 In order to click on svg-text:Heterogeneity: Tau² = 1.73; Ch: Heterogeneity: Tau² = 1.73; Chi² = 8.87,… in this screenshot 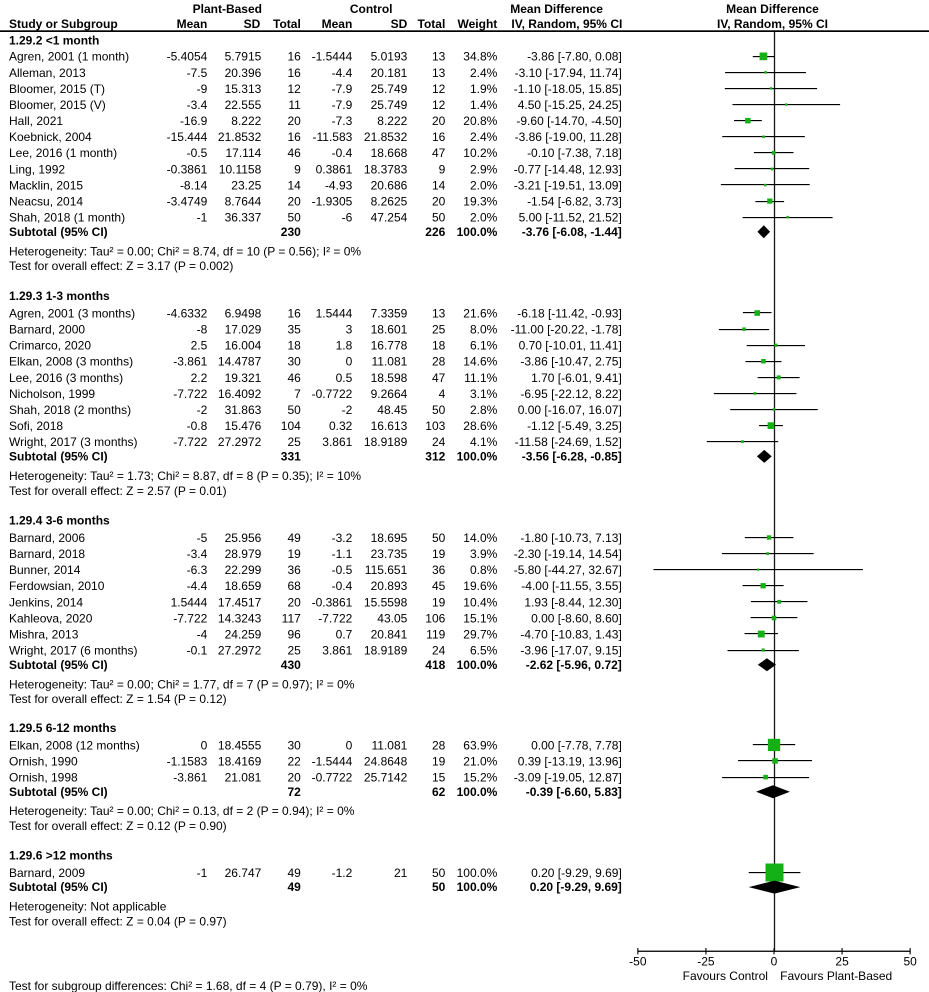, I will do `click(185, 476)`.